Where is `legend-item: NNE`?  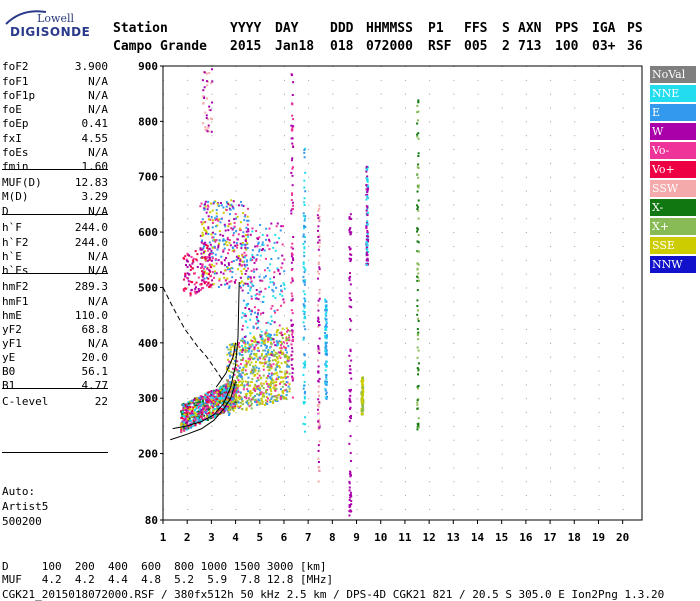 legend-item: NNE is located at coordinates (673, 93).